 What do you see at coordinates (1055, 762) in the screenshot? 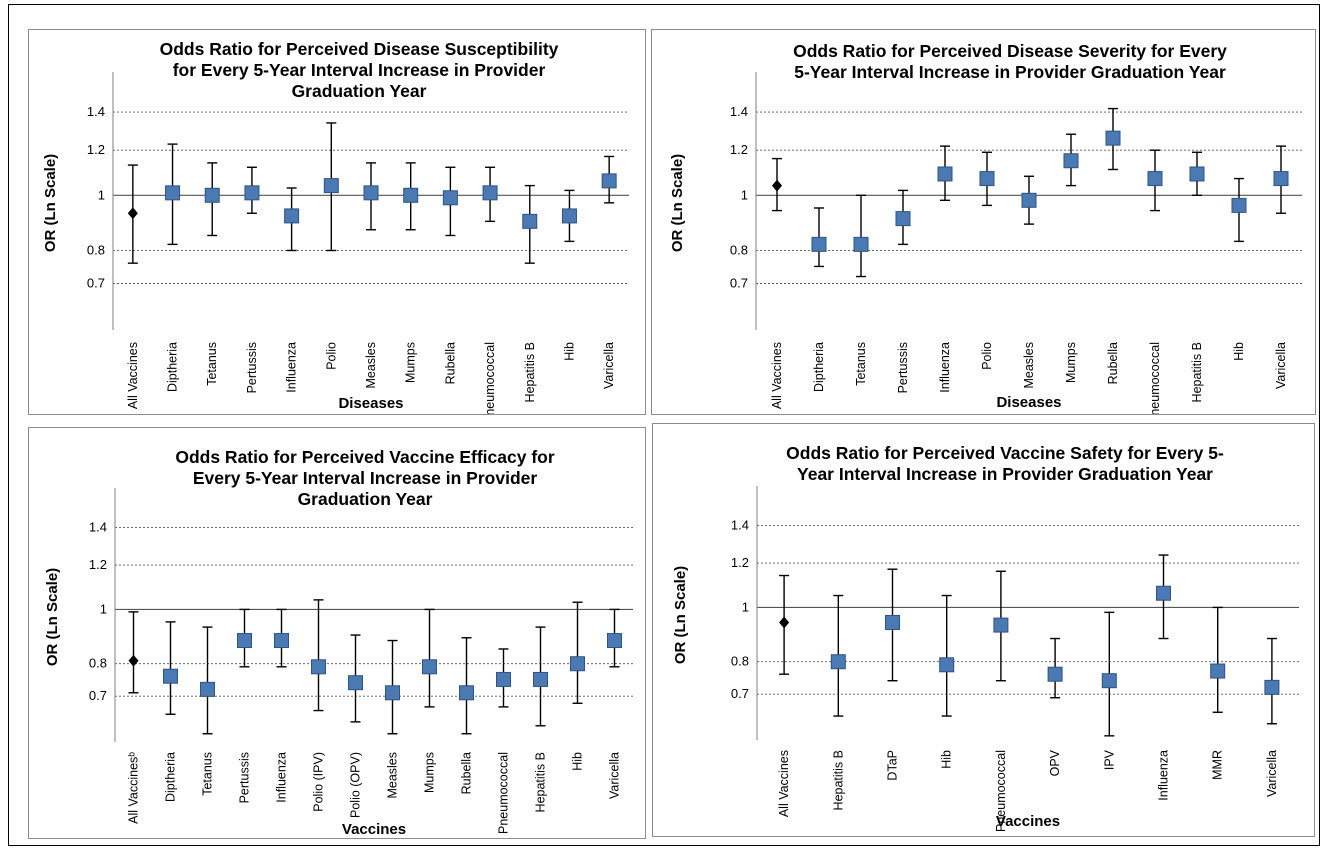
I see `category-label: OPV` at bounding box center [1055, 762].